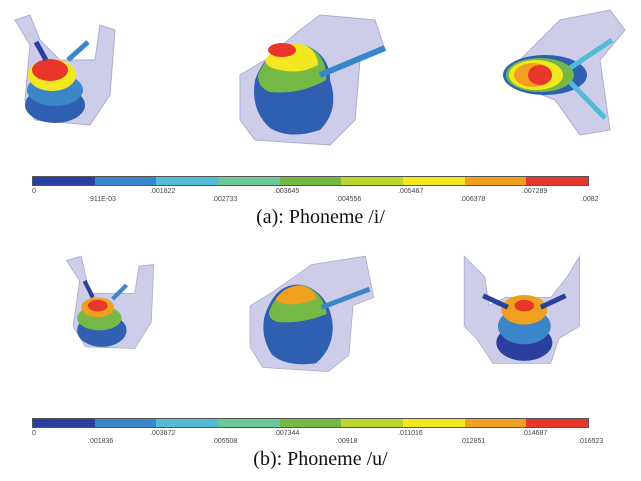 This screenshot has height=481, width=641. What do you see at coordinates (473, 441) in the screenshot?
I see `tick-label: .012851` at bounding box center [473, 441].